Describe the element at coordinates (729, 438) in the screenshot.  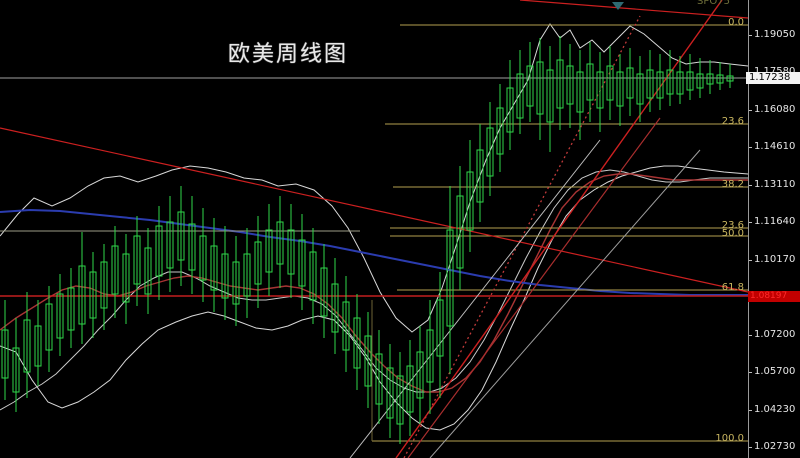
I see `fib-label-100-0: 100.0` at that location.